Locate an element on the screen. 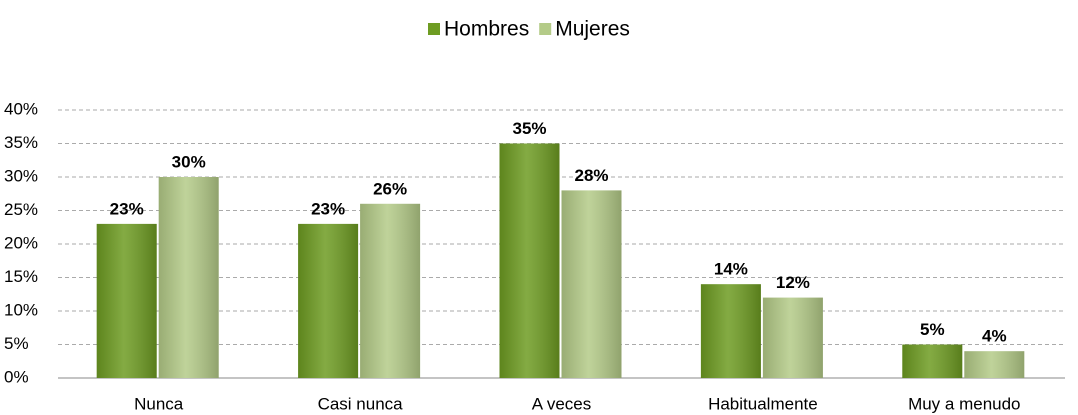 This screenshot has width=1078, height=415. y-tick-label: 40% is located at coordinates (21, 108).